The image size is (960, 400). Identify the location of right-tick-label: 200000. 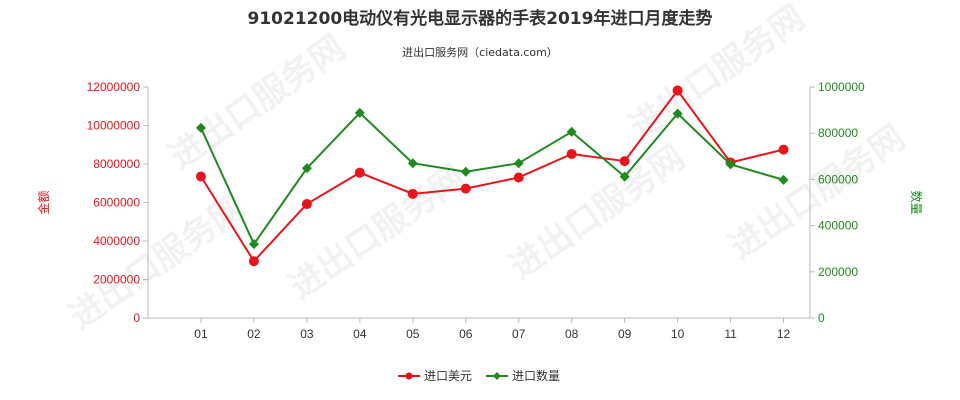
(838, 272).